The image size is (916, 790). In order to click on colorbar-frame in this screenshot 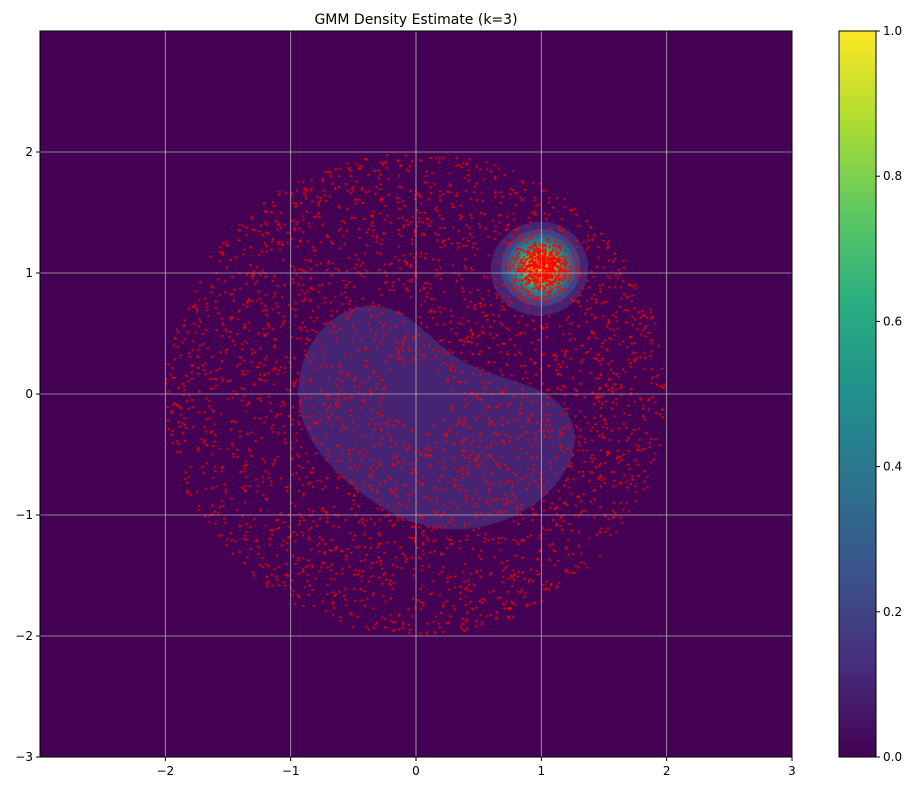, I will do `click(857, 394)`.